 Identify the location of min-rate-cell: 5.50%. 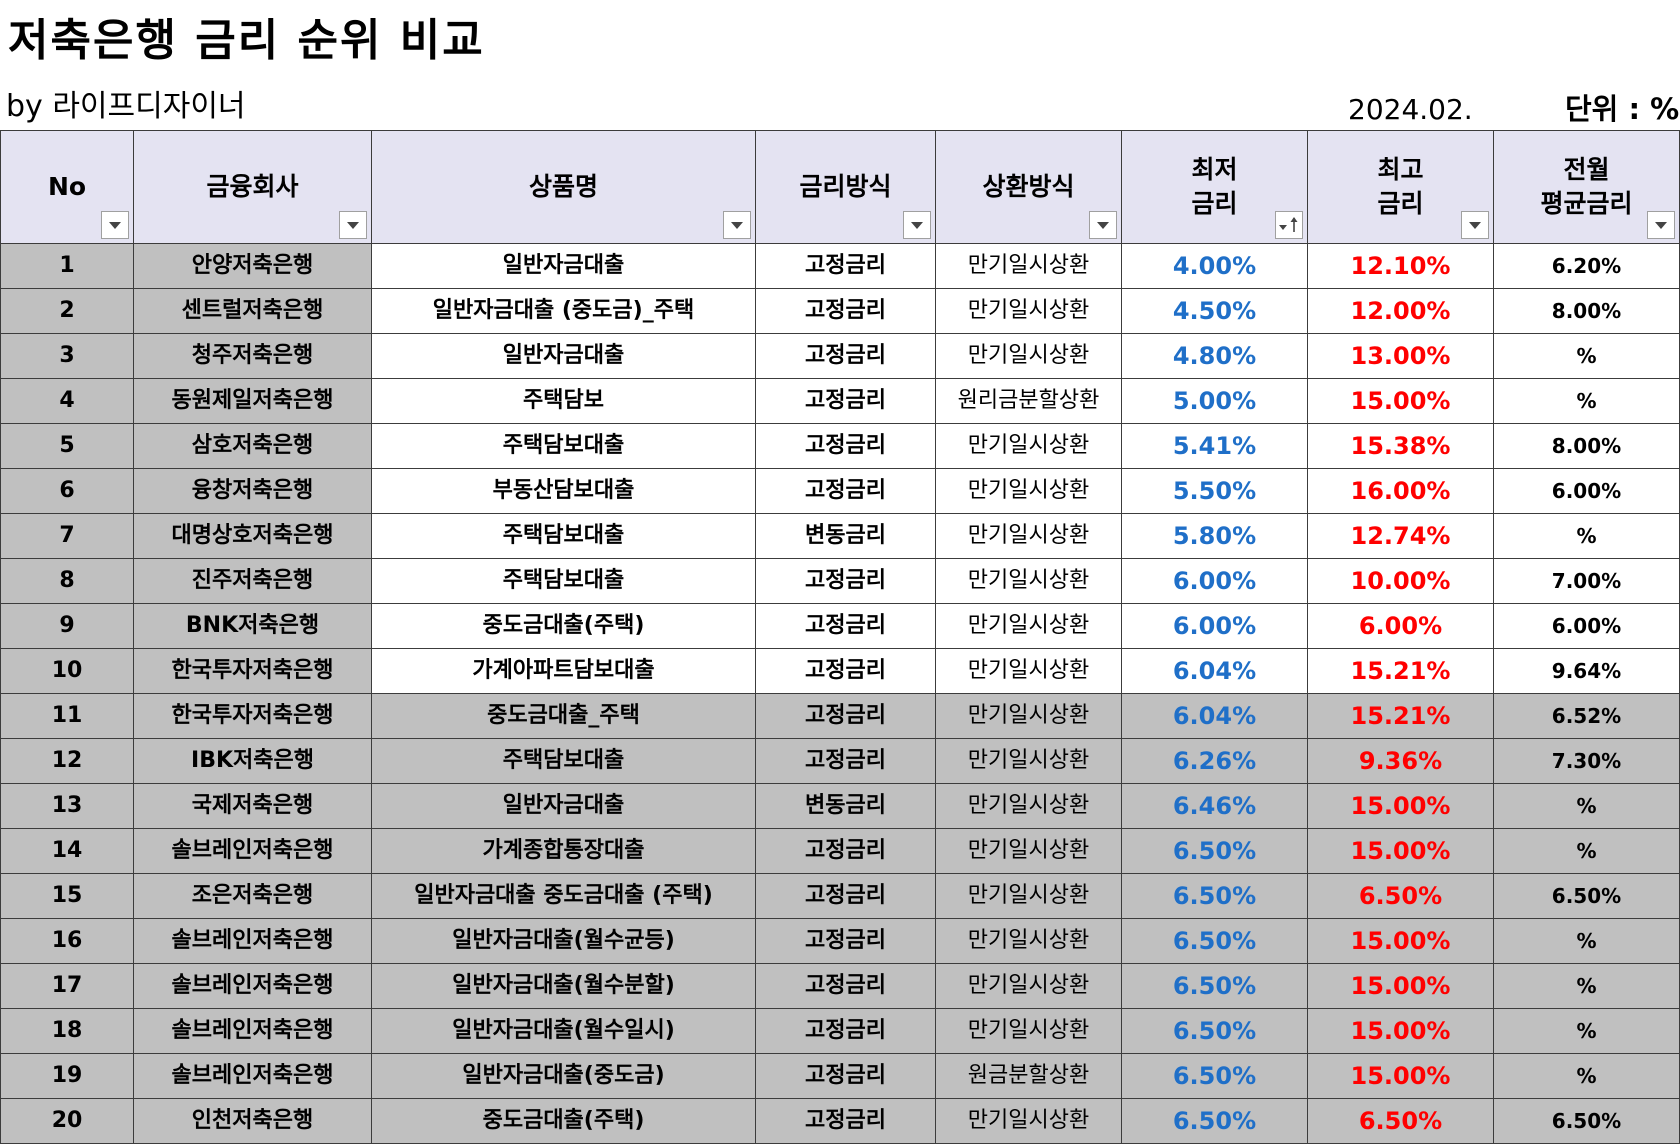
(1214, 491).